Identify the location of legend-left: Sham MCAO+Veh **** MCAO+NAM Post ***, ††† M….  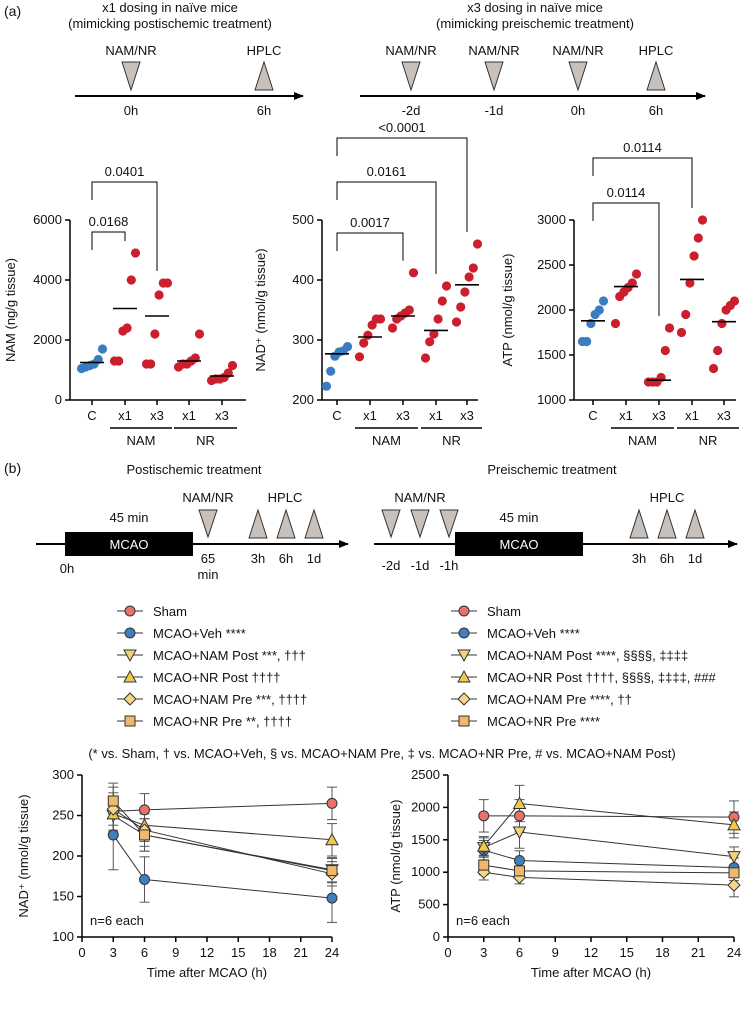
(212, 666).